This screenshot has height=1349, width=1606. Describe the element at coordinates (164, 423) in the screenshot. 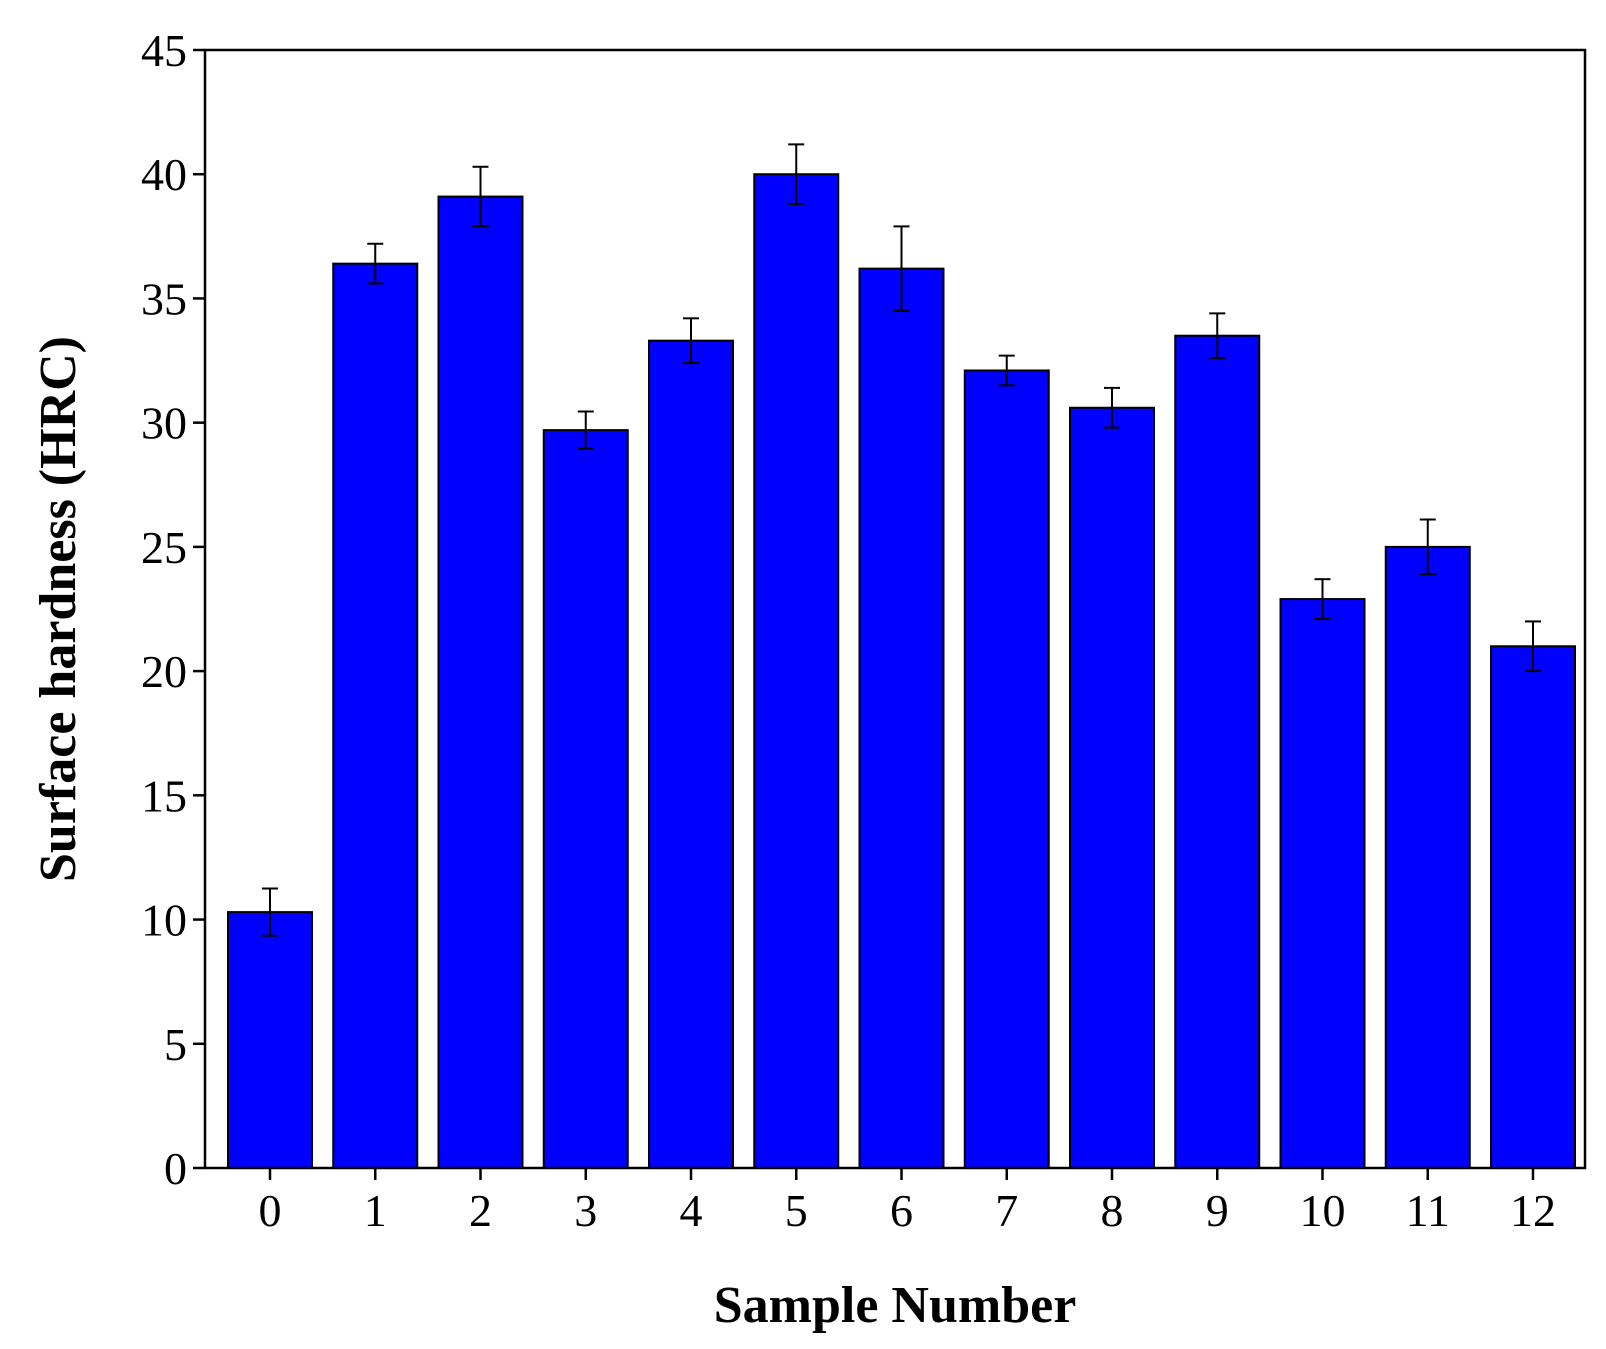

I see `y-tick-label: 30` at that location.